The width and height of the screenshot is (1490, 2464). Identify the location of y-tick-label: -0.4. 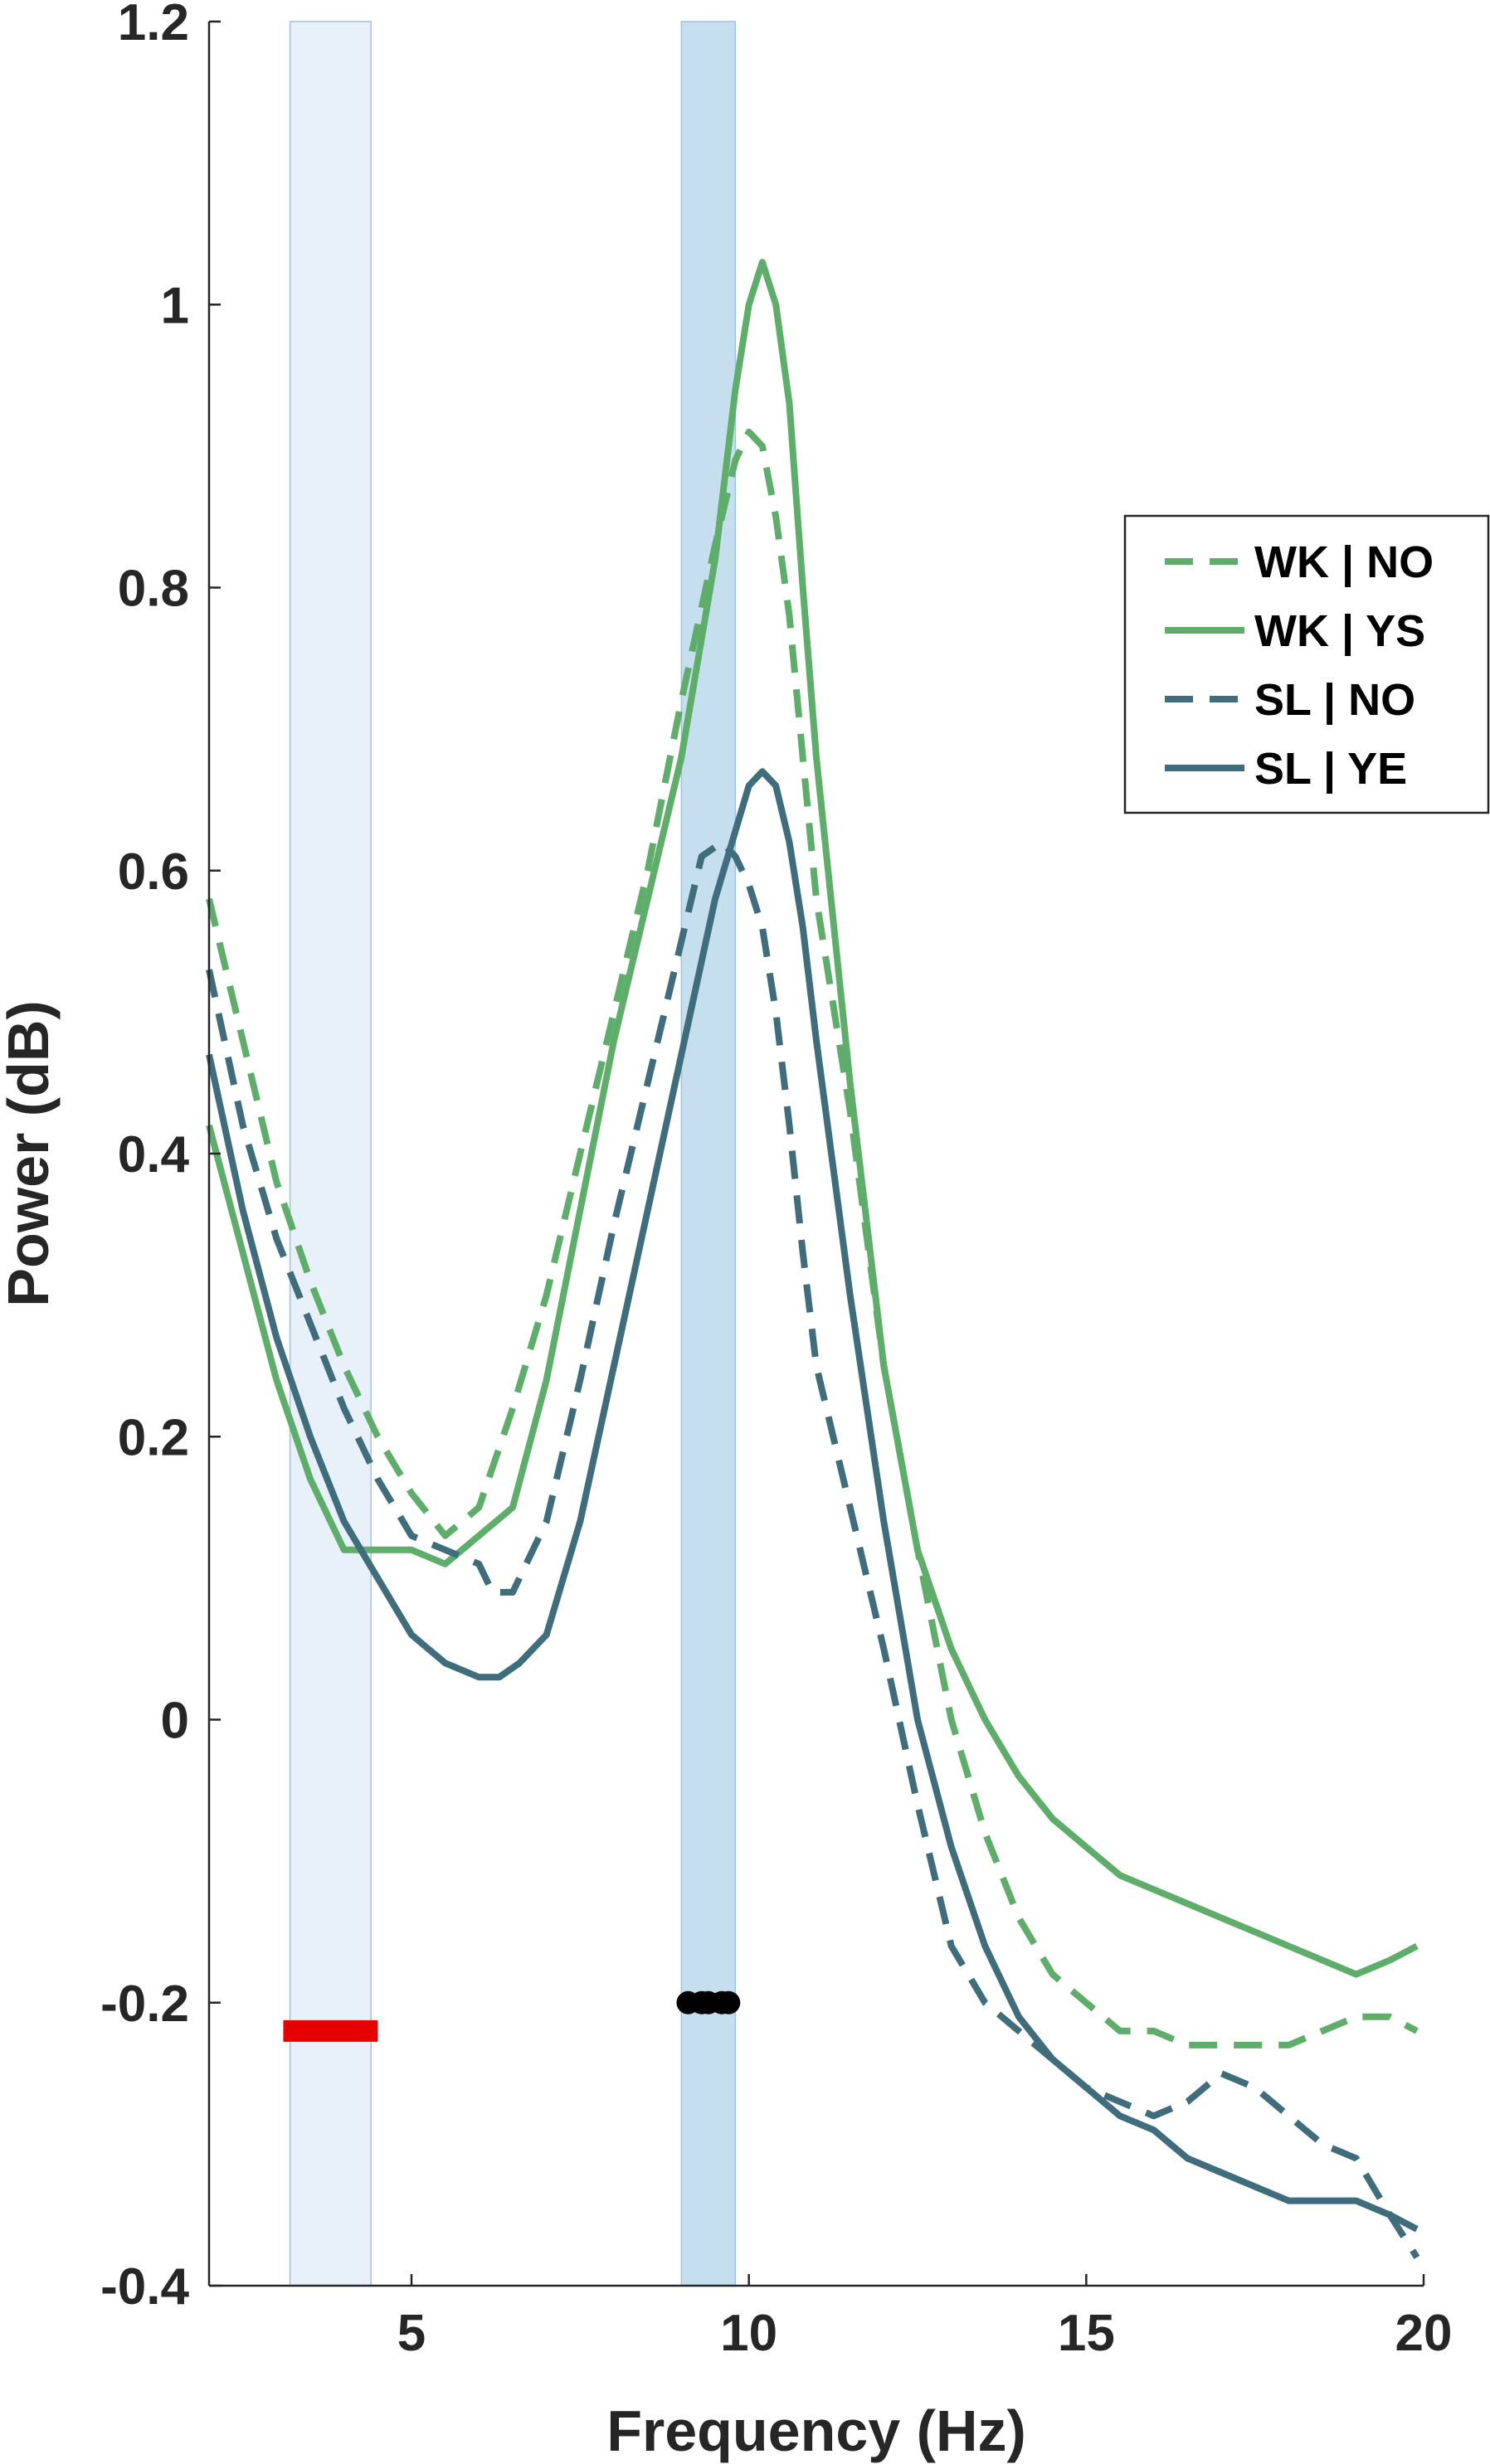
(145, 2287).